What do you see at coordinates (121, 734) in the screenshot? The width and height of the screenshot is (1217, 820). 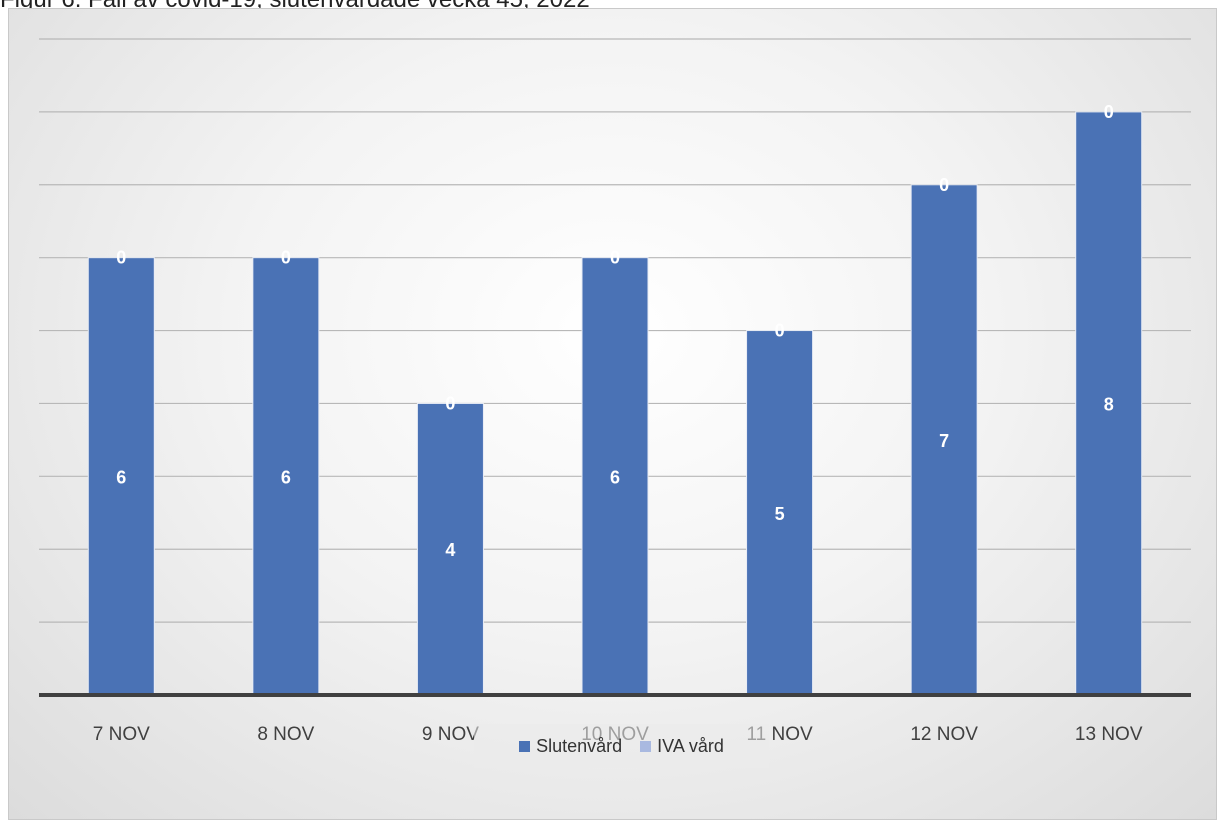 I see `x-tick-label: 7 NOV` at bounding box center [121, 734].